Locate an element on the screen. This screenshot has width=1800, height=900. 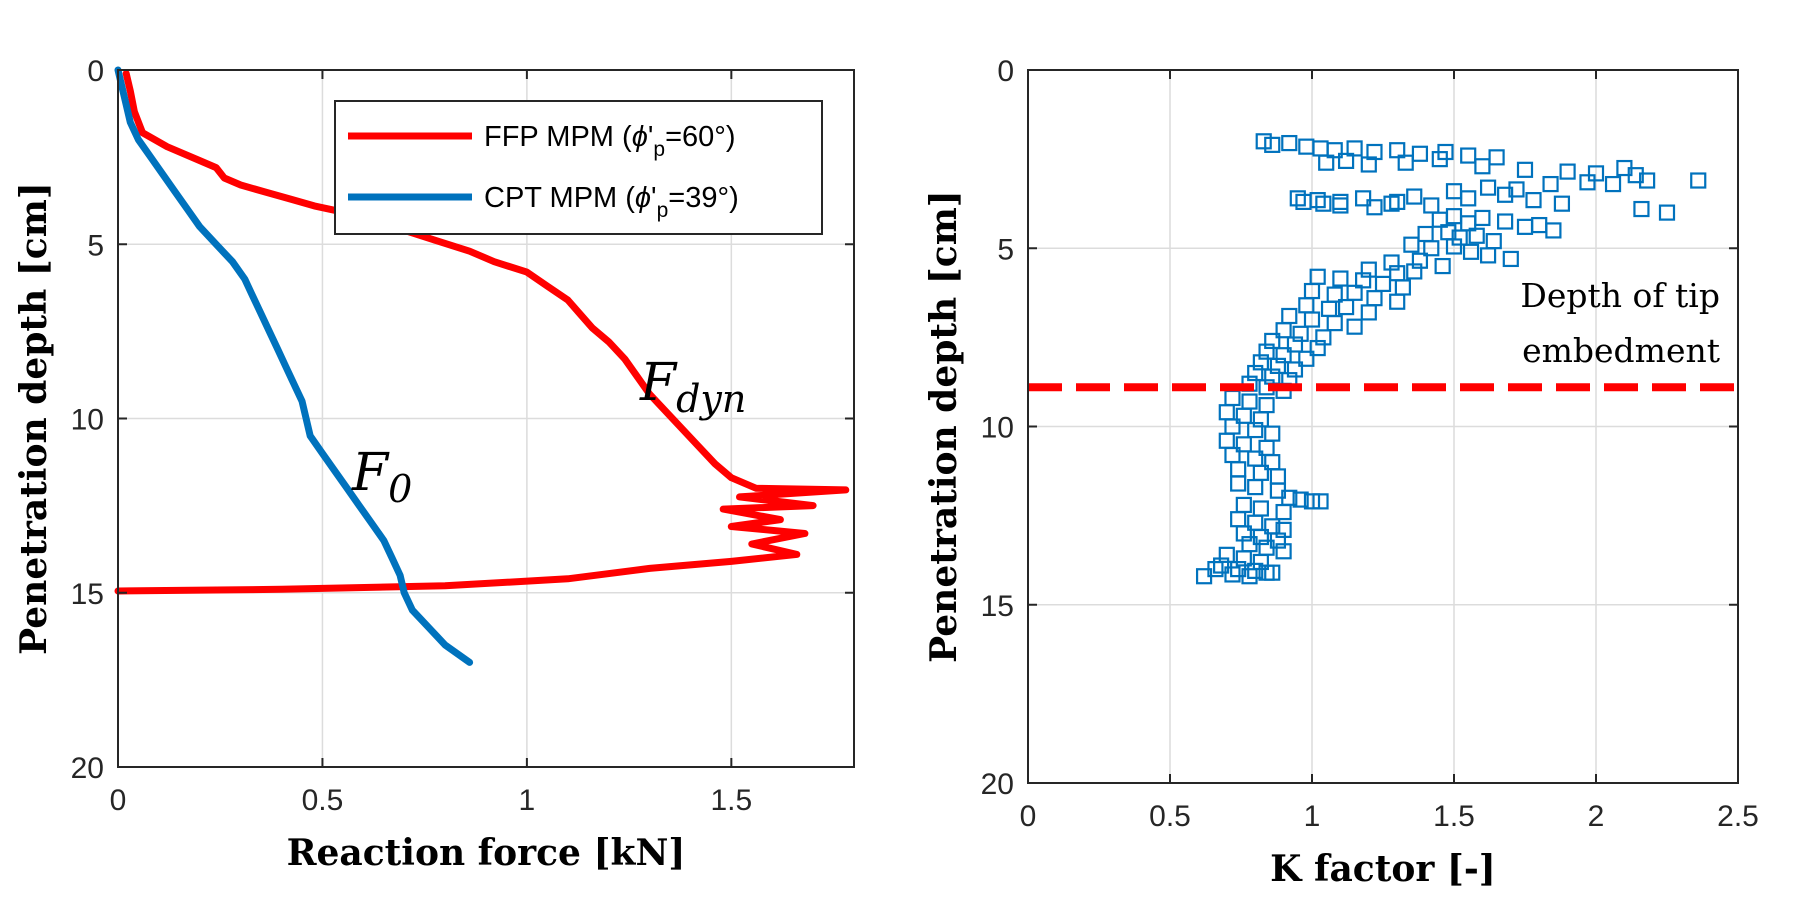
right-x-axis-title: K factor [-] is located at coordinates (1383, 869).